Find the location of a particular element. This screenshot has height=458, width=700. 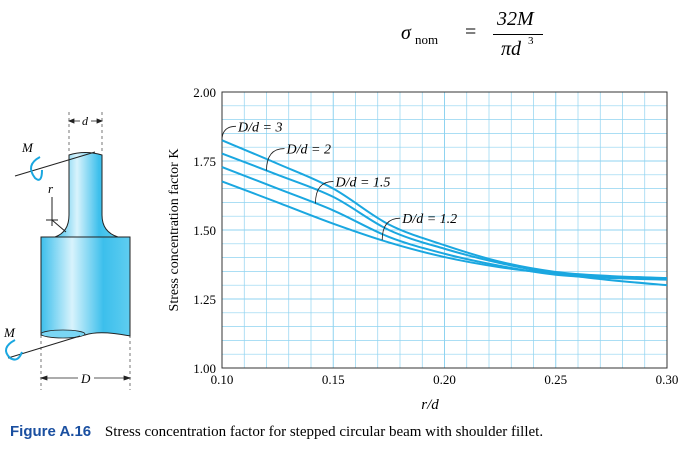

y-tick-label: 2.00 is located at coordinates (204, 92).